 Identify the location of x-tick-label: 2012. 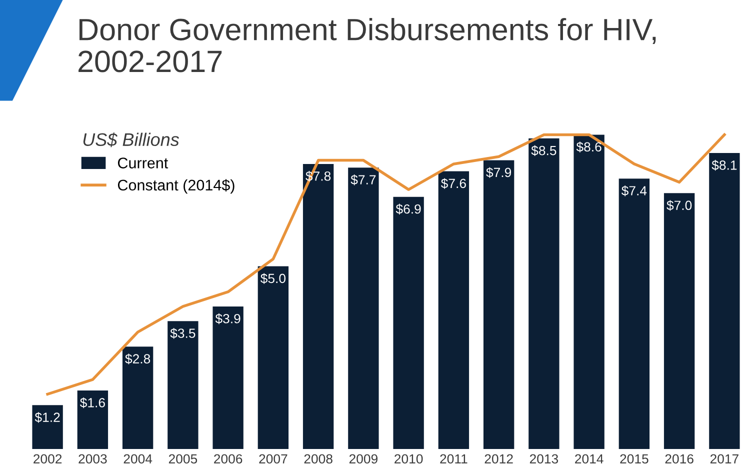
(498, 459).